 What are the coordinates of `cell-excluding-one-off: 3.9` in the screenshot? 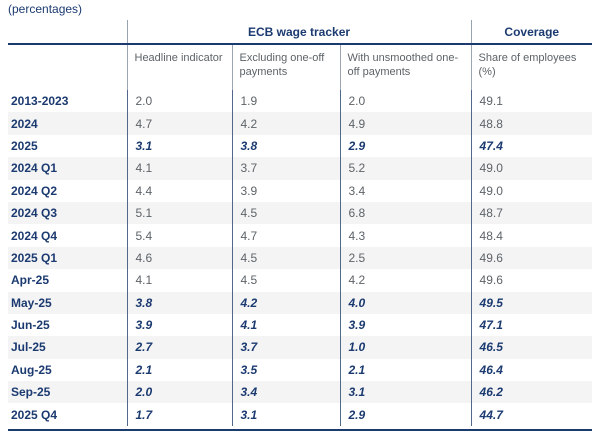 It's located at (285, 190).